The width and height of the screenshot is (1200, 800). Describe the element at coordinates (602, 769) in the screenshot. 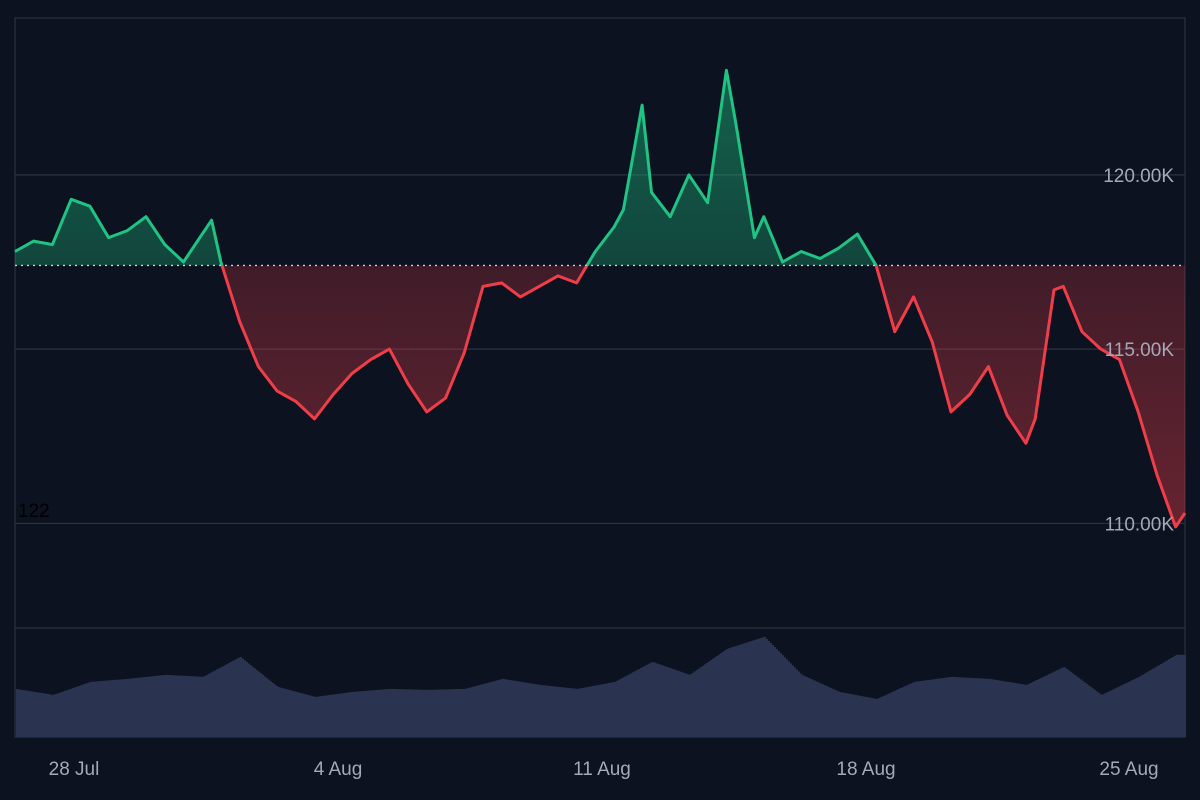

I see `x-tick-label-2: 11 Aug` at that location.